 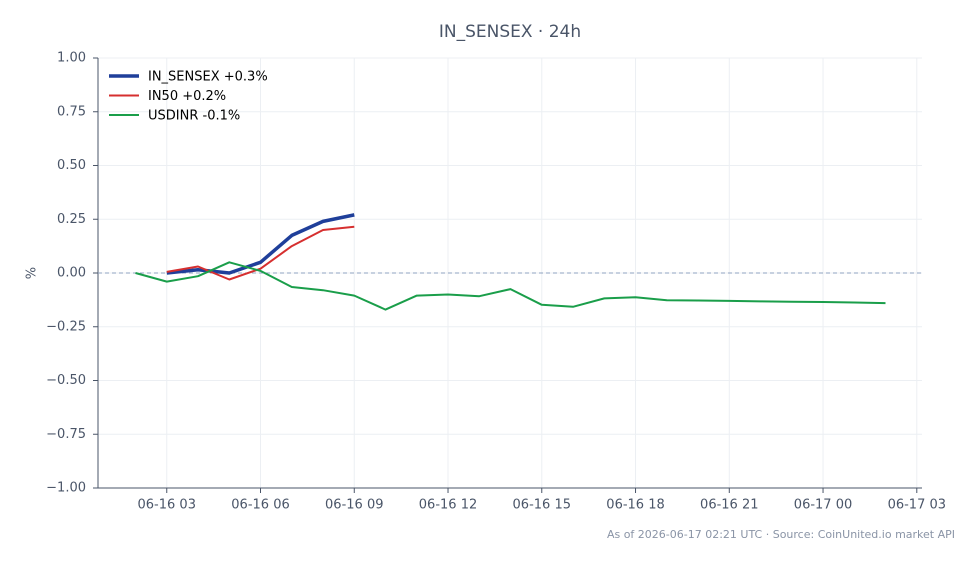 I want to click on x-tick-label: 06-16 03, so click(x=167, y=505).